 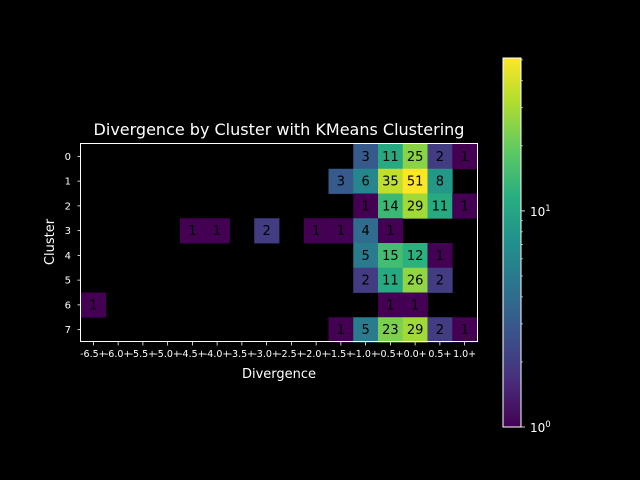 I want to click on y-axis: 0 1 2 3 4 5 6 7, so click(x=73, y=244).